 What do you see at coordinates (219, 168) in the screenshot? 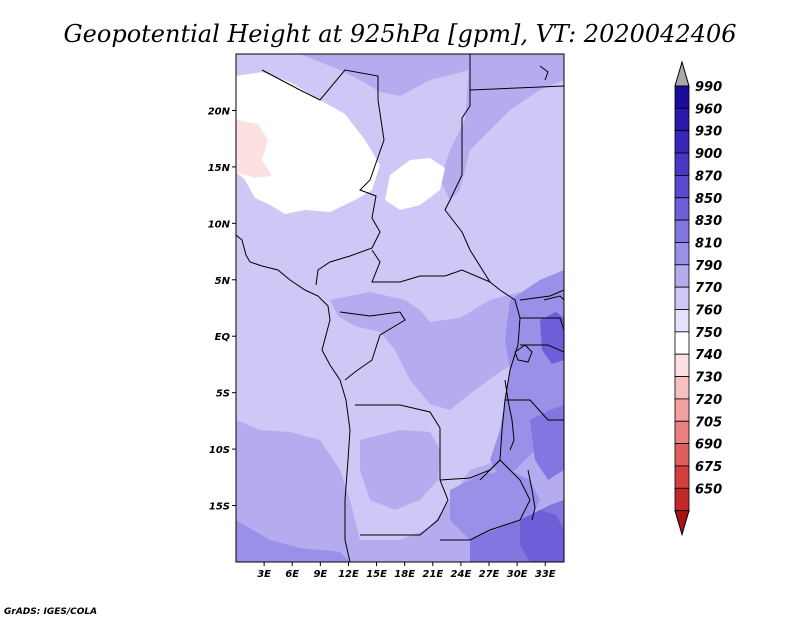
I see `y-tick-label: 15N` at bounding box center [219, 168].